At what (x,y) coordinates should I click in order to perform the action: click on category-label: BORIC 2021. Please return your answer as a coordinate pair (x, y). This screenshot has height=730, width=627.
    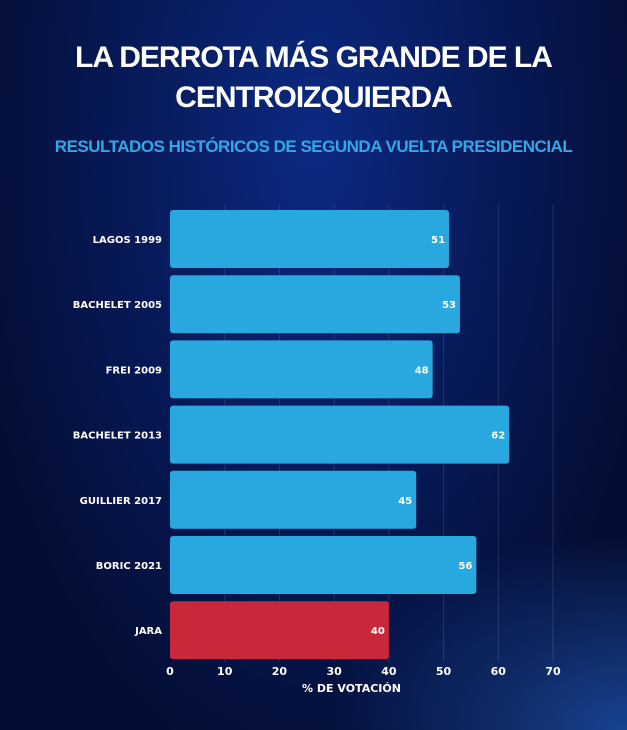
    Looking at the image, I should click on (129, 566).